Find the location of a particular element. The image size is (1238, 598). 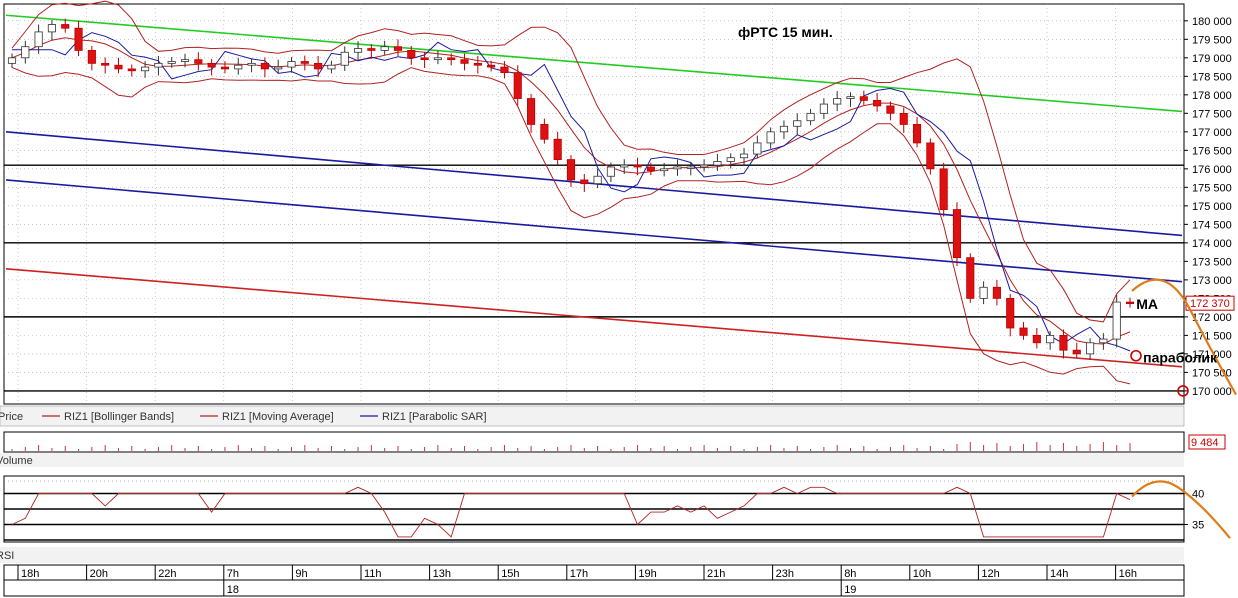

time-label: 13h is located at coordinates (442, 574).